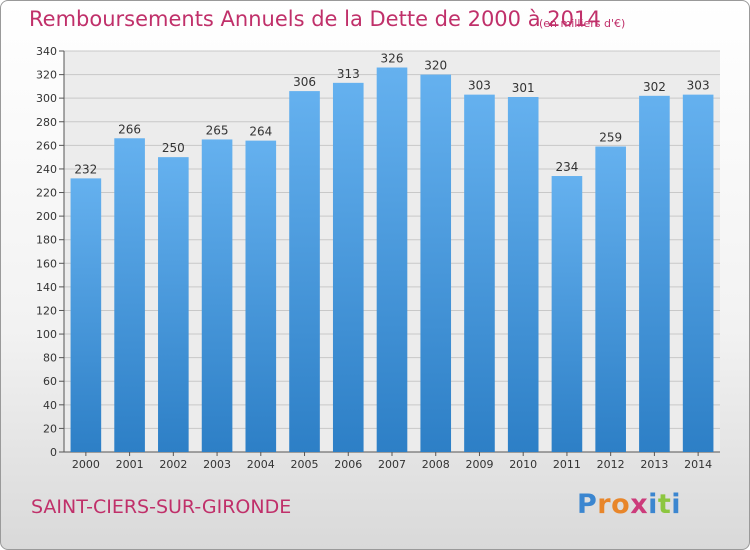 The image size is (750, 550). I want to click on x-tick-label: 2008, so click(436, 464).